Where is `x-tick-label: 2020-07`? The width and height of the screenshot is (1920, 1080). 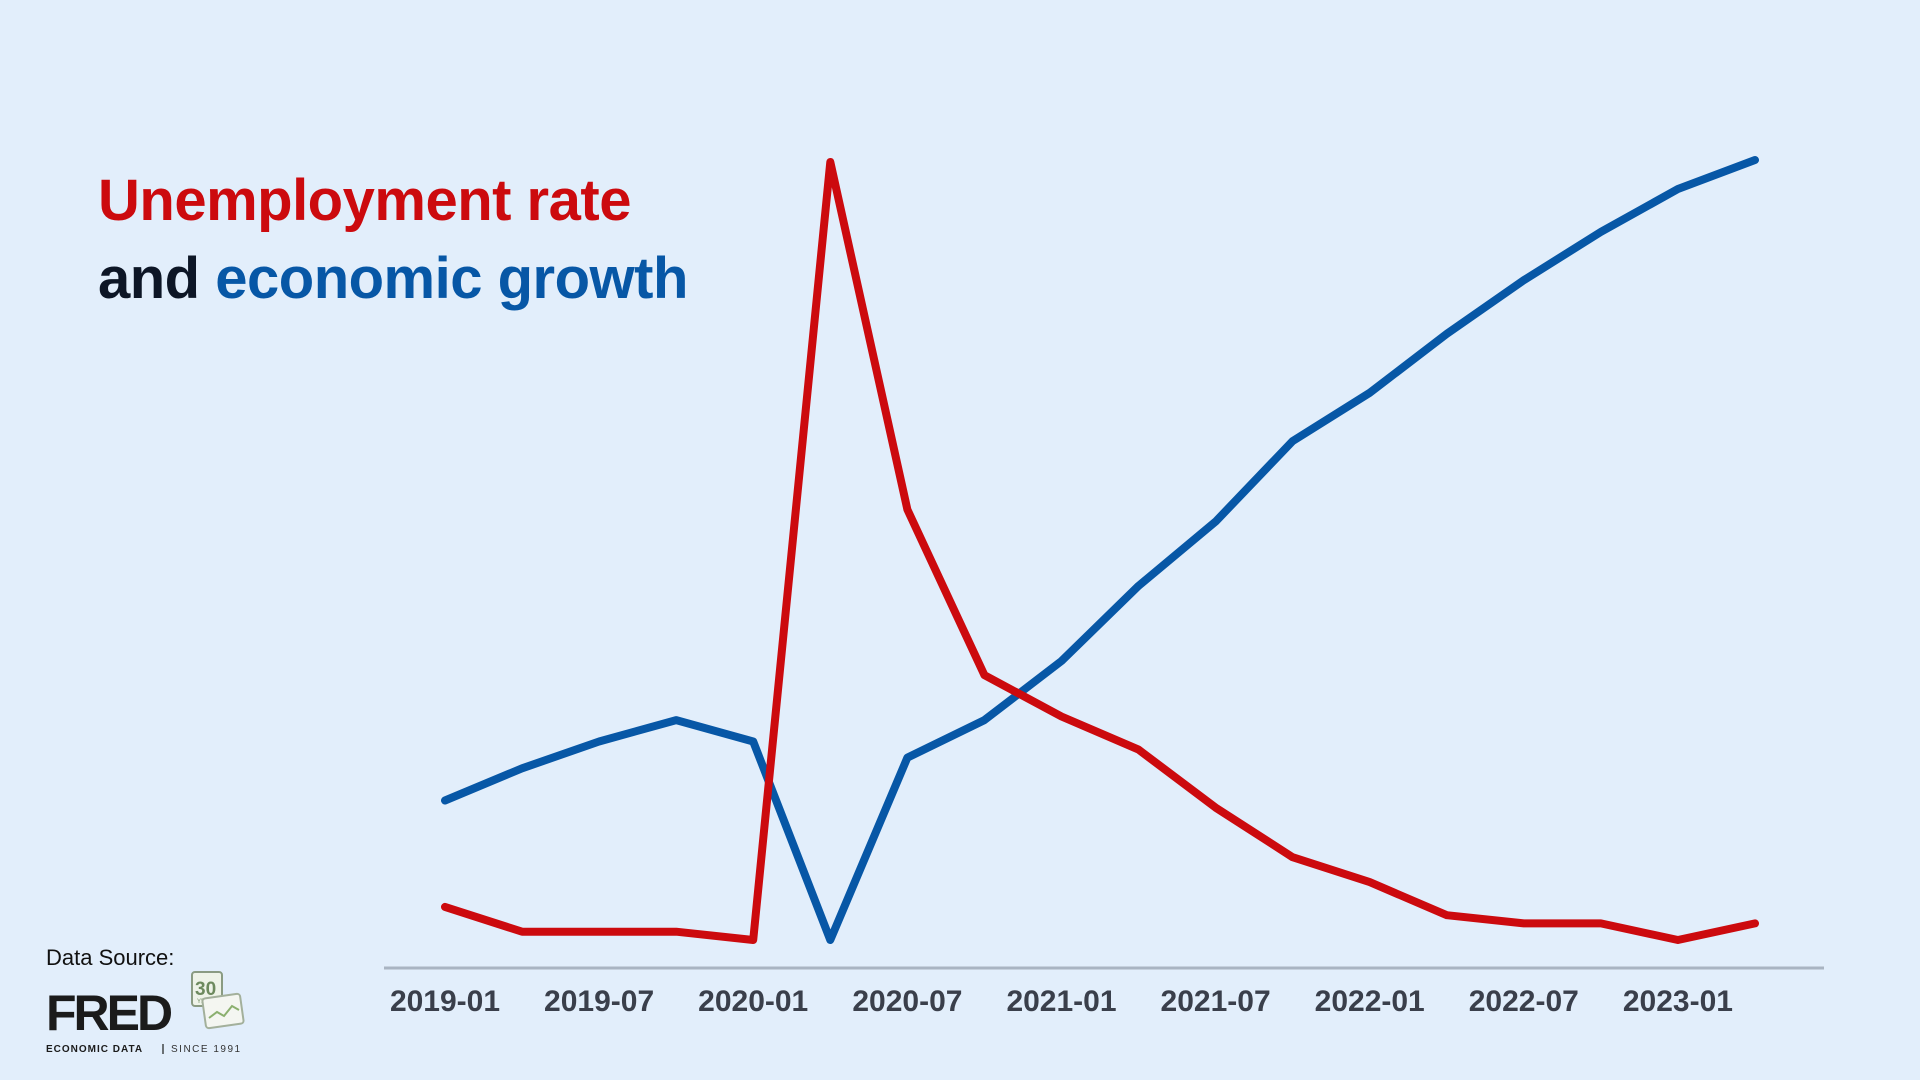 x-tick-label: 2020-07 is located at coordinates (907, 1001).